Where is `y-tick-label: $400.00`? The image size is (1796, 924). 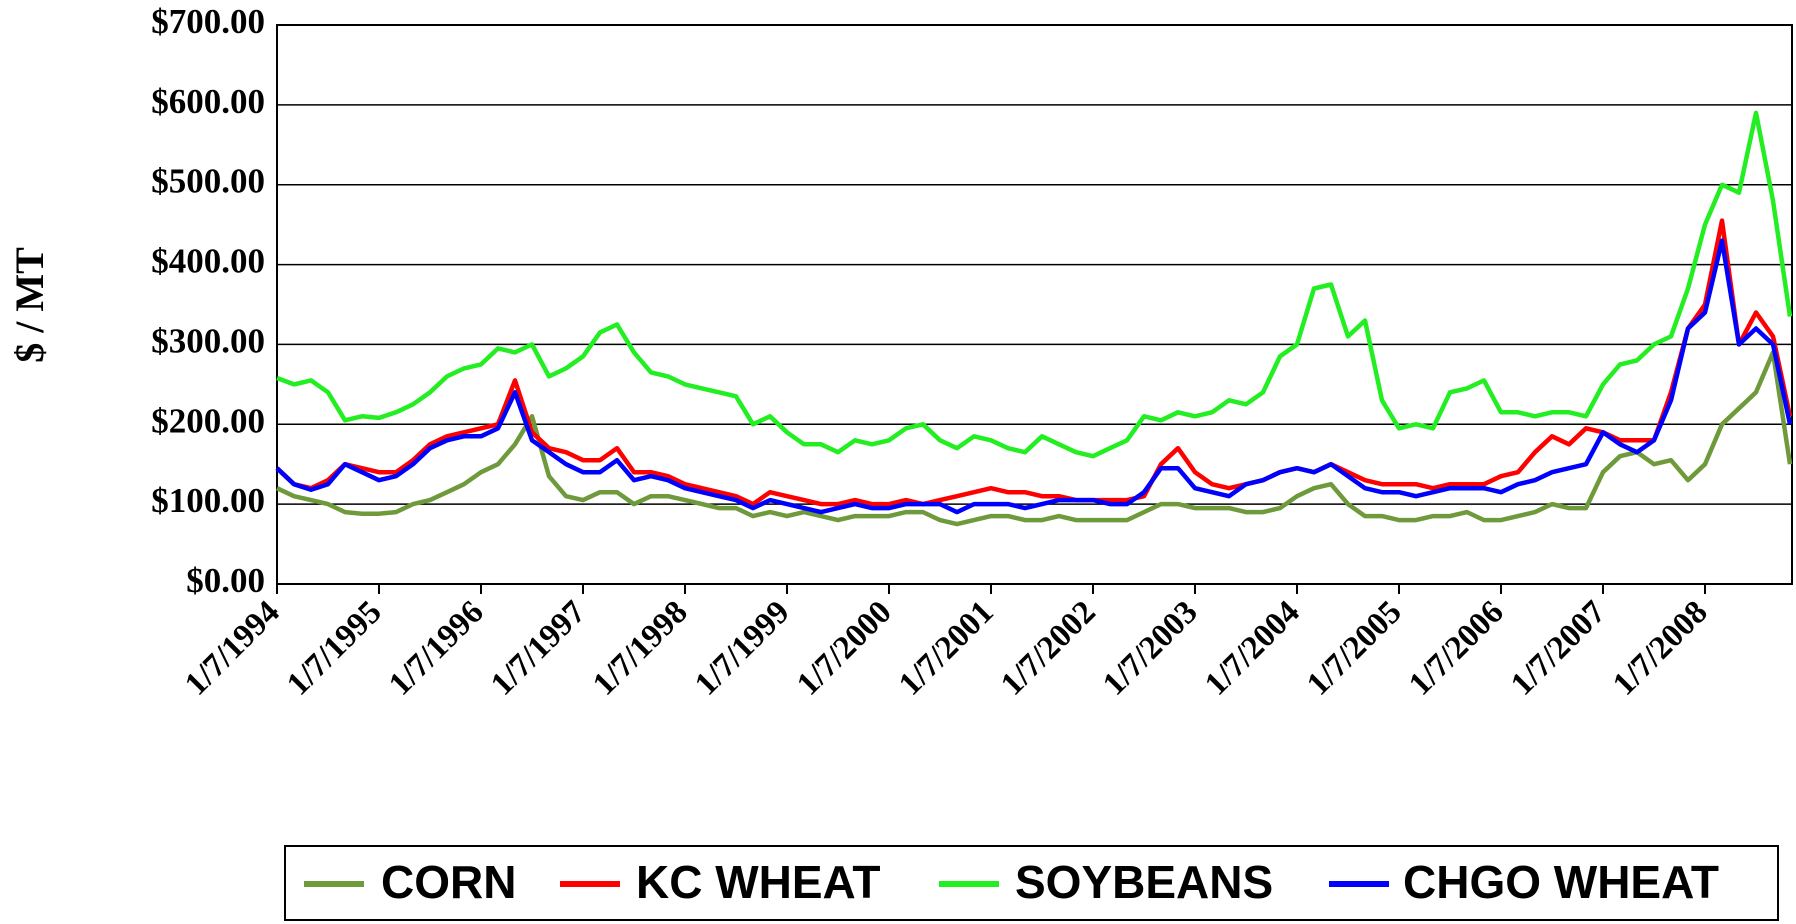 y-tick-label: $400.00 is located at coordinates (208, 261).